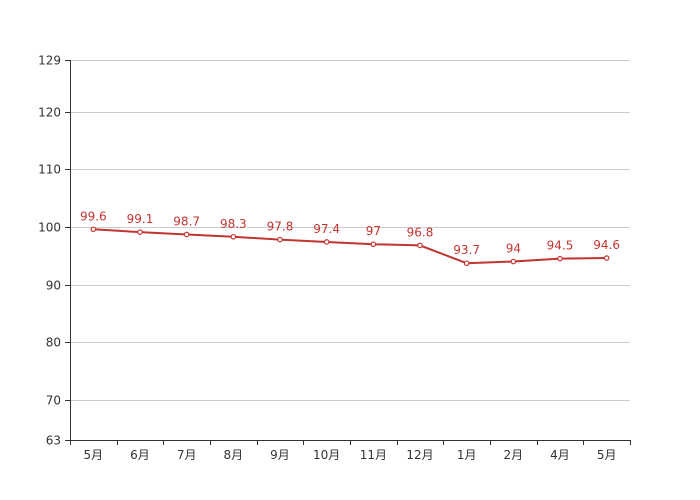 Image resolution: width=700 pixels, height=500 pixels. Describe the element at coordinates (140, 219) in the screenshot. I see `data-label: 99.1` at that location.